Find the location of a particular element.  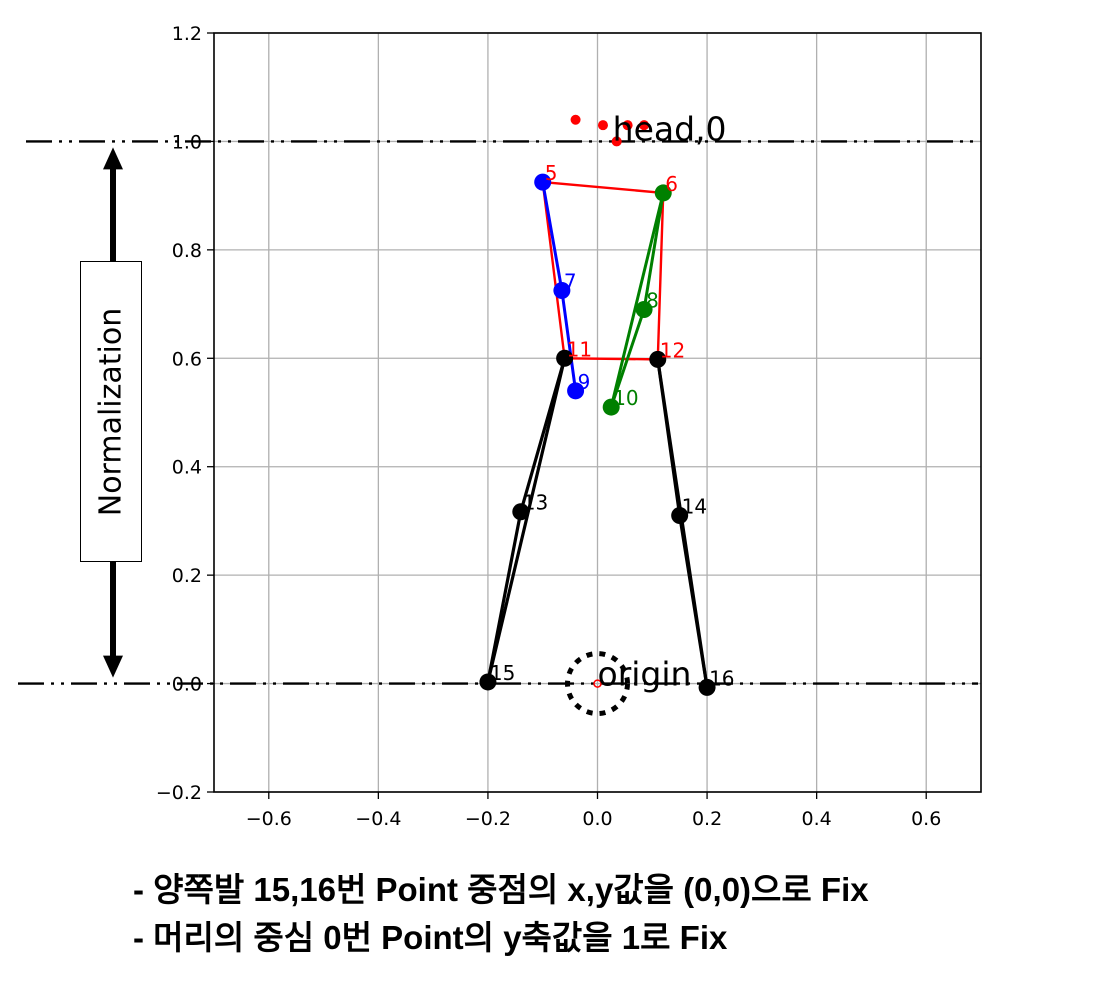

skeleton-points is located at coordinates (597, 415).